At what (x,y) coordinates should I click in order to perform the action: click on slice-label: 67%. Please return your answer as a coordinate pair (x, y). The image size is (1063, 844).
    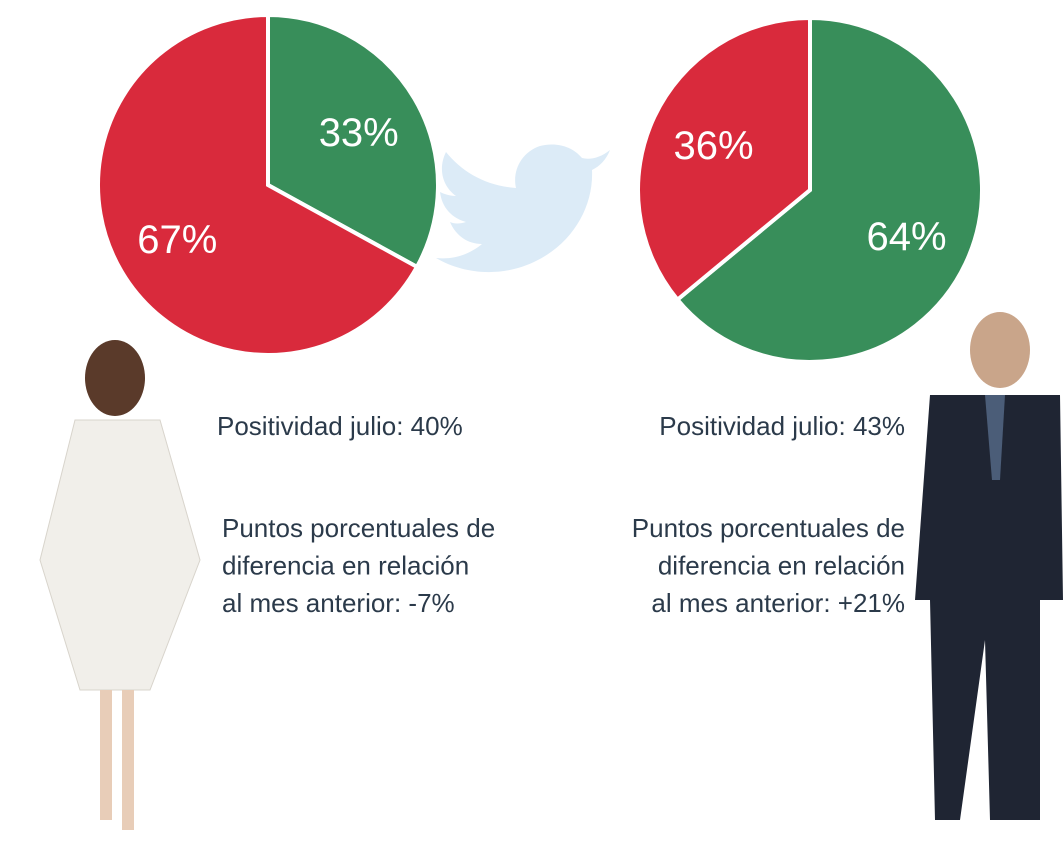
    Looking at the image, I should click on (177, 240).